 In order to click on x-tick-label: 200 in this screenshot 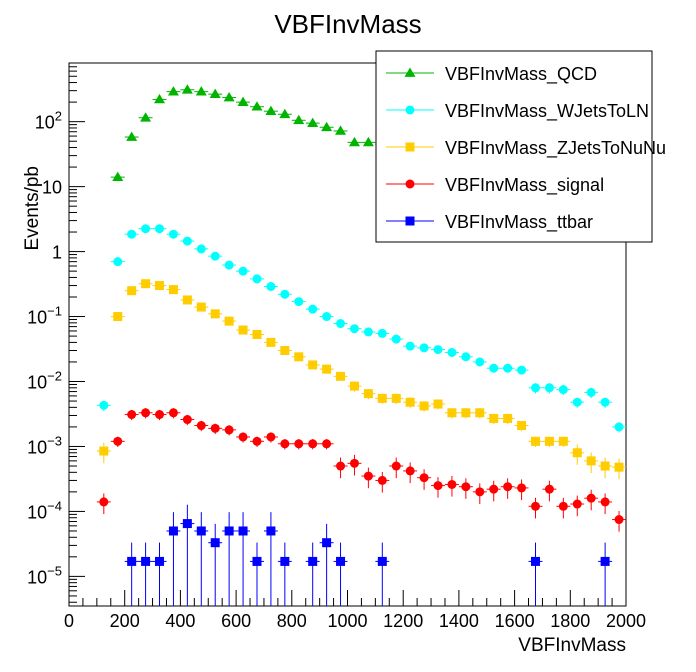, I will do `click(125, 621)`.